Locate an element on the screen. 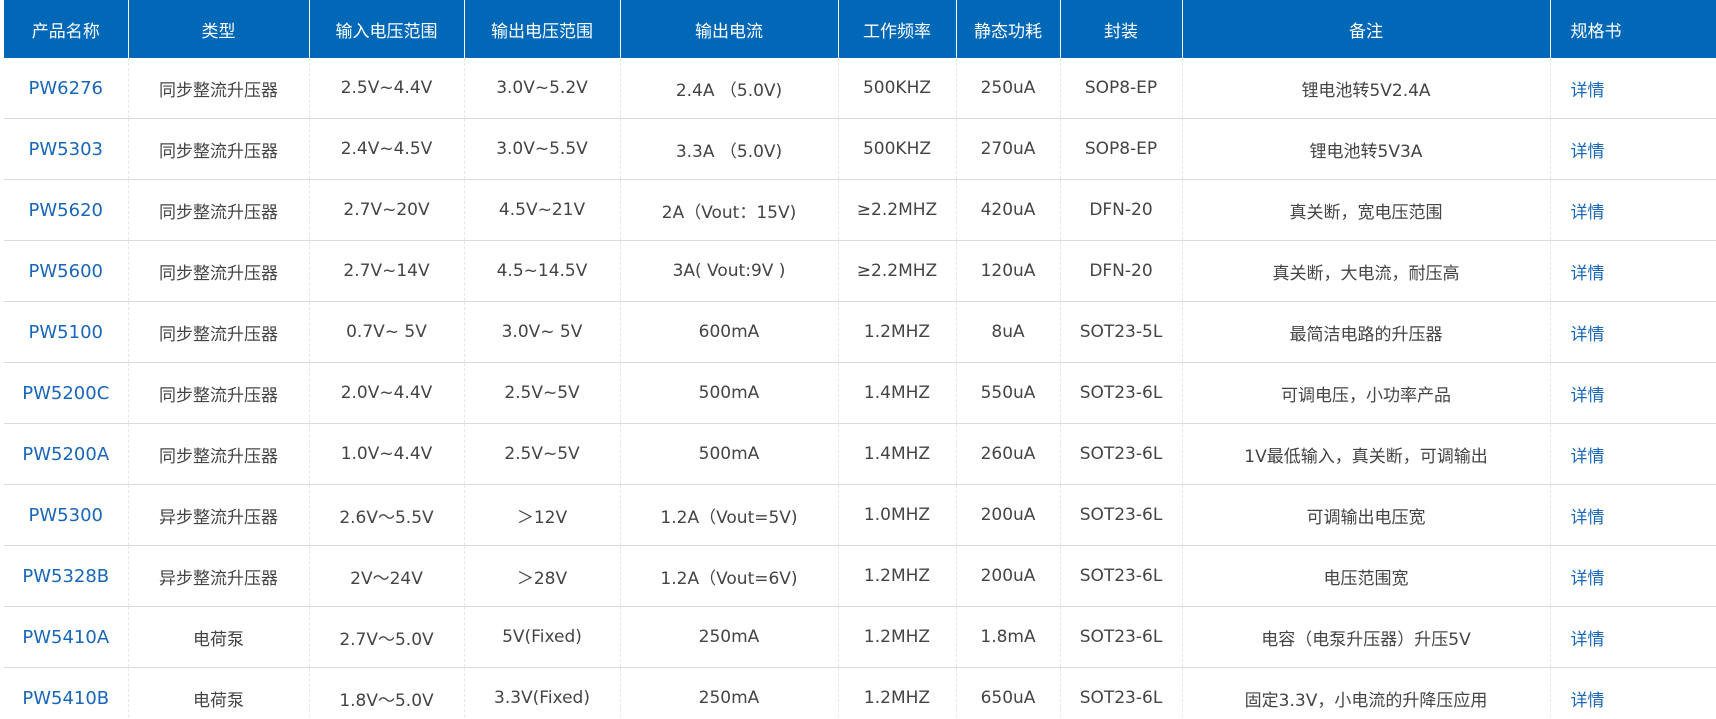 This screenshot has width=1716, height=719. cell-quiescent-current: 8uA is located at coordinates (1008, 332).